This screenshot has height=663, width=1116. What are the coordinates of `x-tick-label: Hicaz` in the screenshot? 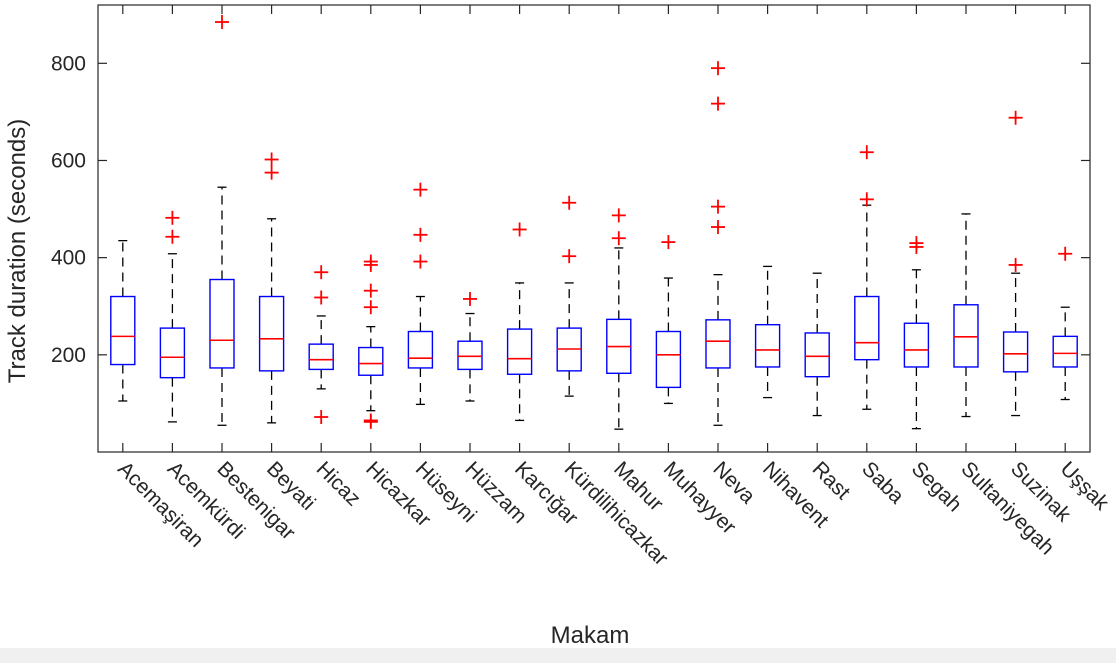 It's located at (338, 483).